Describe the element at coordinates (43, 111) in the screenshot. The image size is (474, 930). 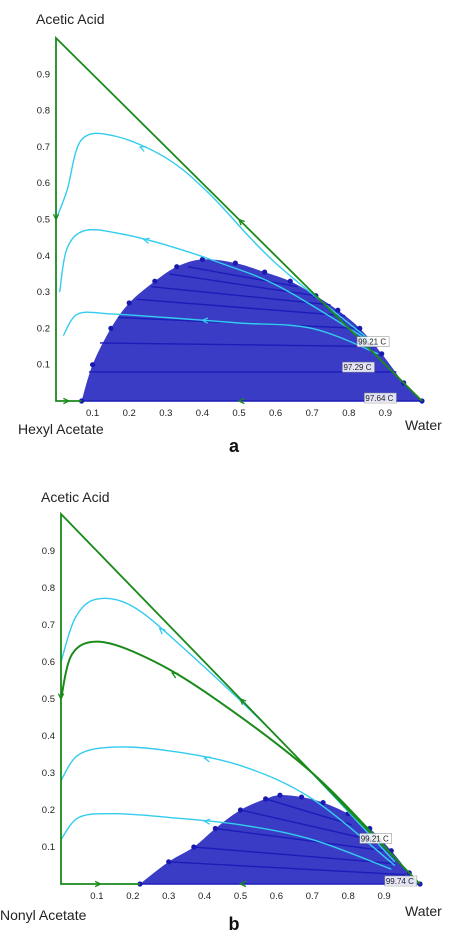
I see `y-tick-label: 0.8` at that location.